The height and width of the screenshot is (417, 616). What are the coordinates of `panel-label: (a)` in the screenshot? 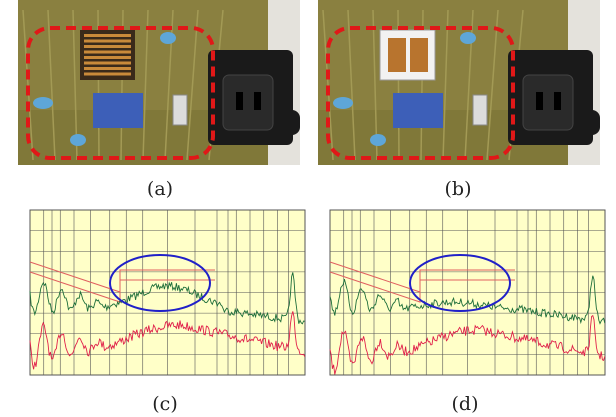 It's located at (160, 189).